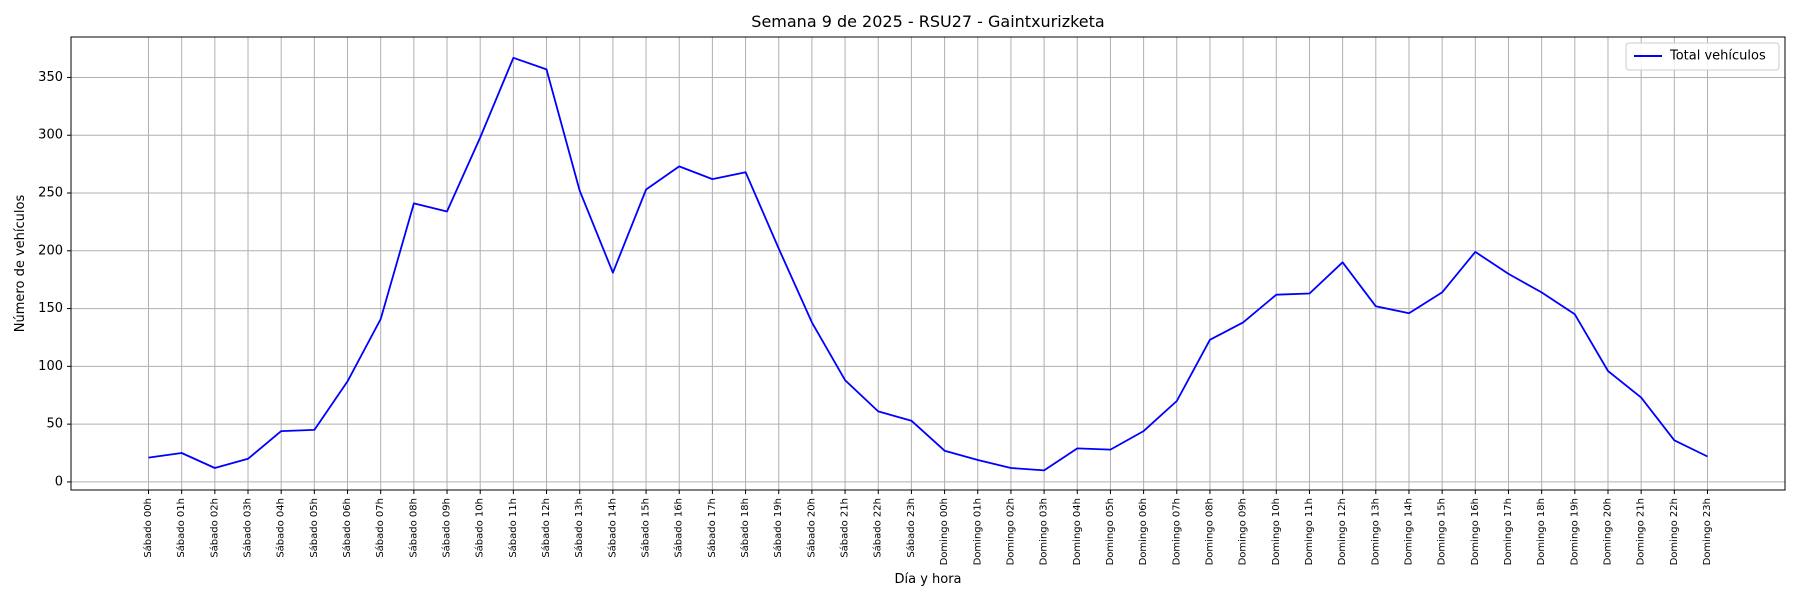 This screenshot has width=1800, height=600. What do you see at coordinates (59, 481) in the screenshot?
I see `y-tick-label: 0` at bounding box center [59, 481].